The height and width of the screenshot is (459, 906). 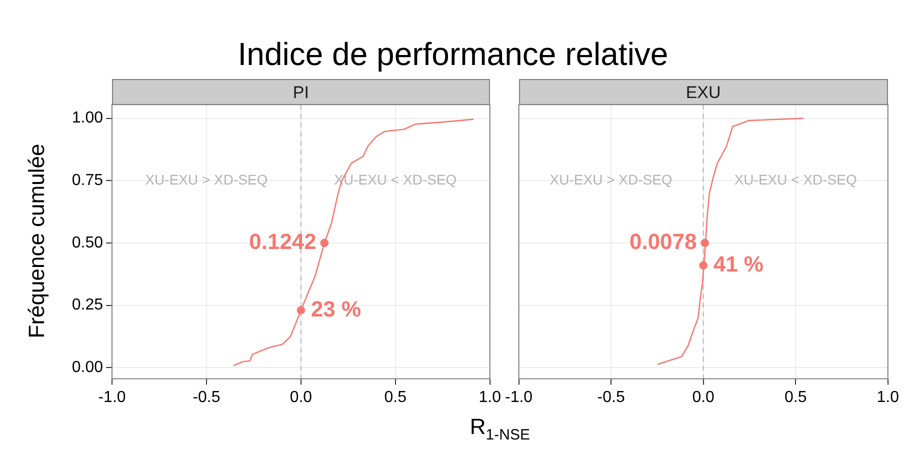 I want to click on annotation: 0.1242, so click(x=282, y=241).